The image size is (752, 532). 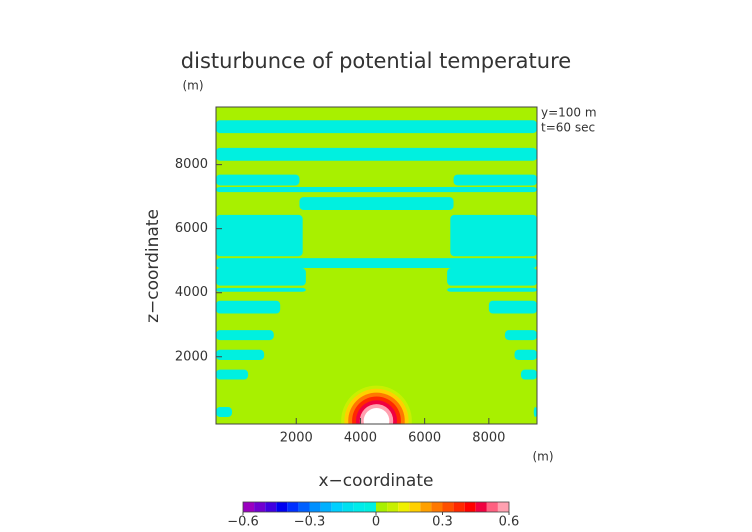 What do you see at coordinates (191, 228) in the screenshot?
I see `y-tick-label: 6000` at bounding box center [191, 228].